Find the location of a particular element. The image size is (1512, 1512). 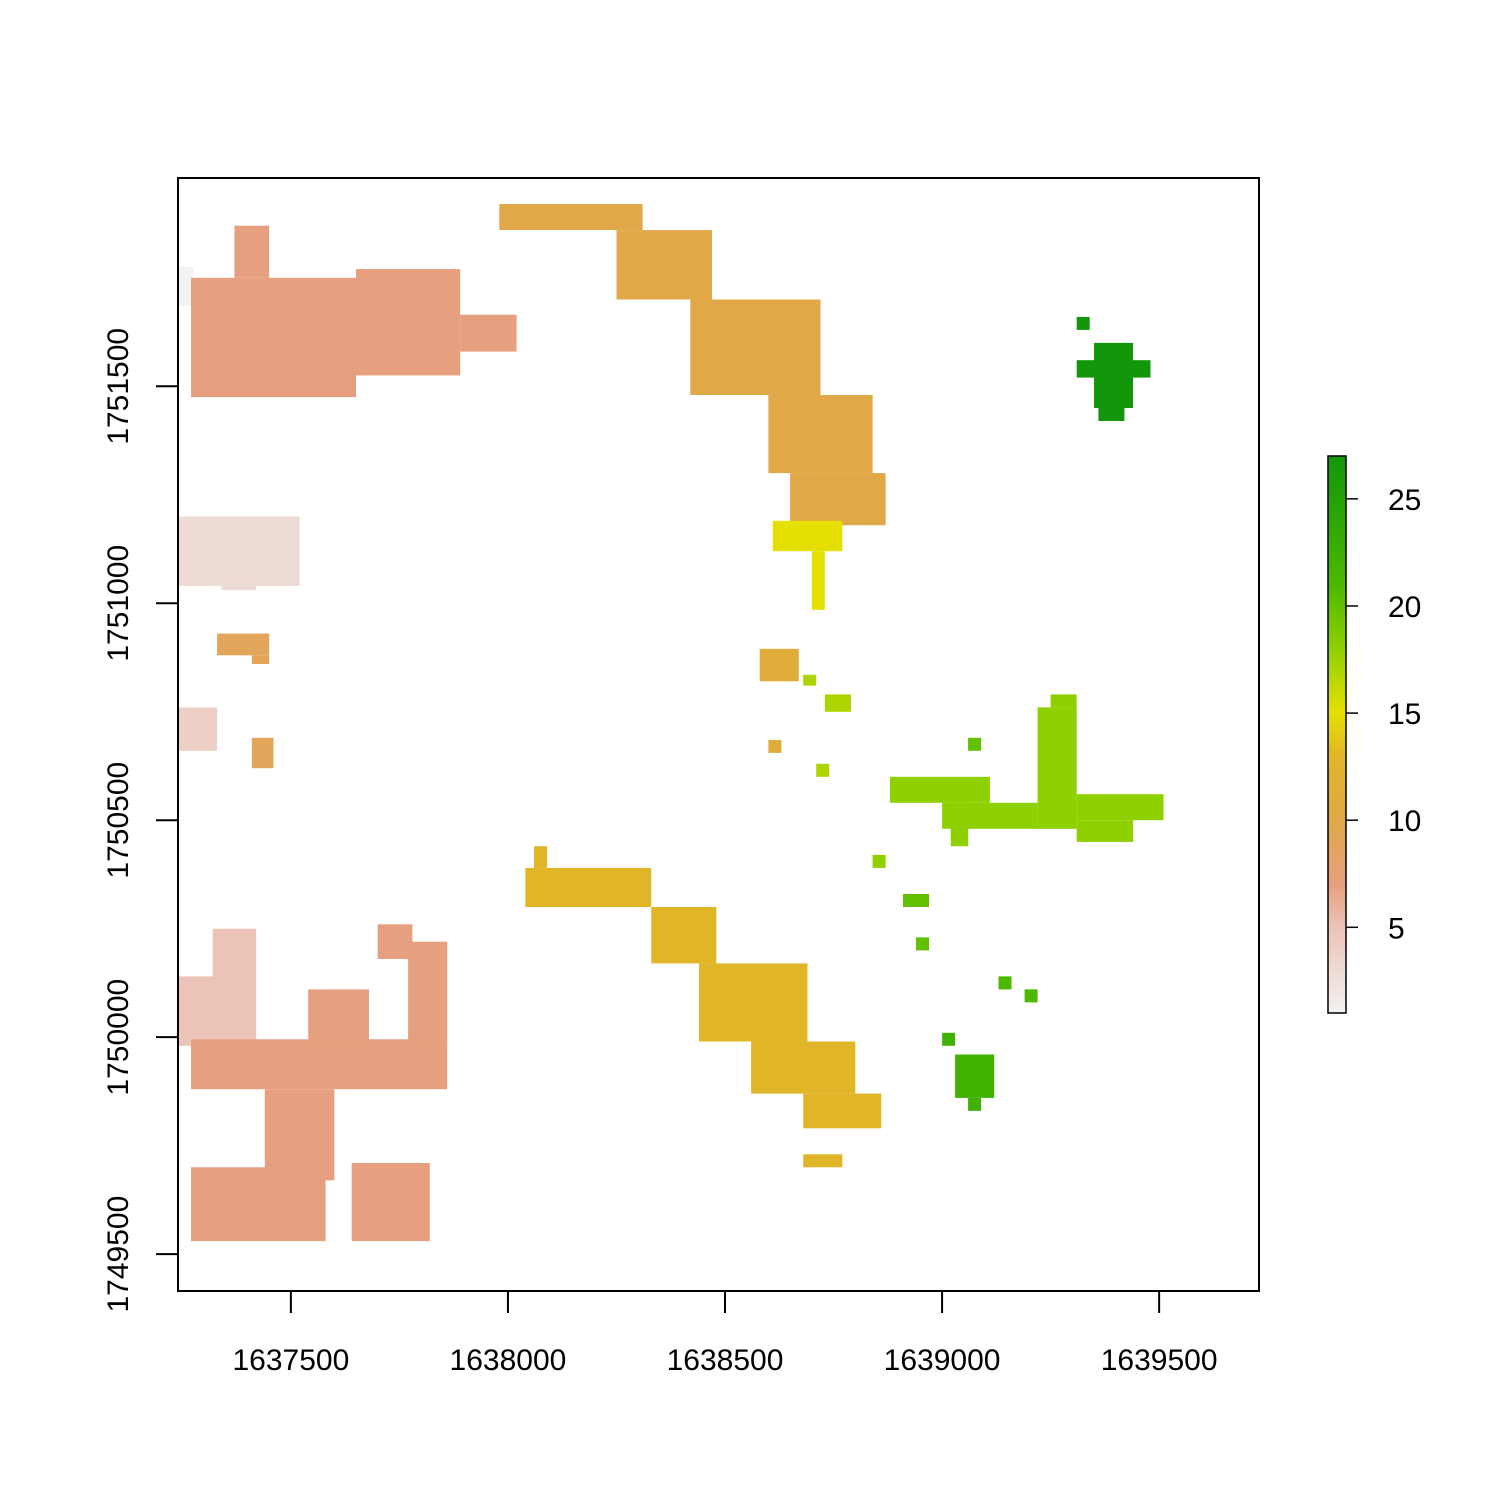

x-tick-label: 1638500 is located at coordinates (725, 1360).